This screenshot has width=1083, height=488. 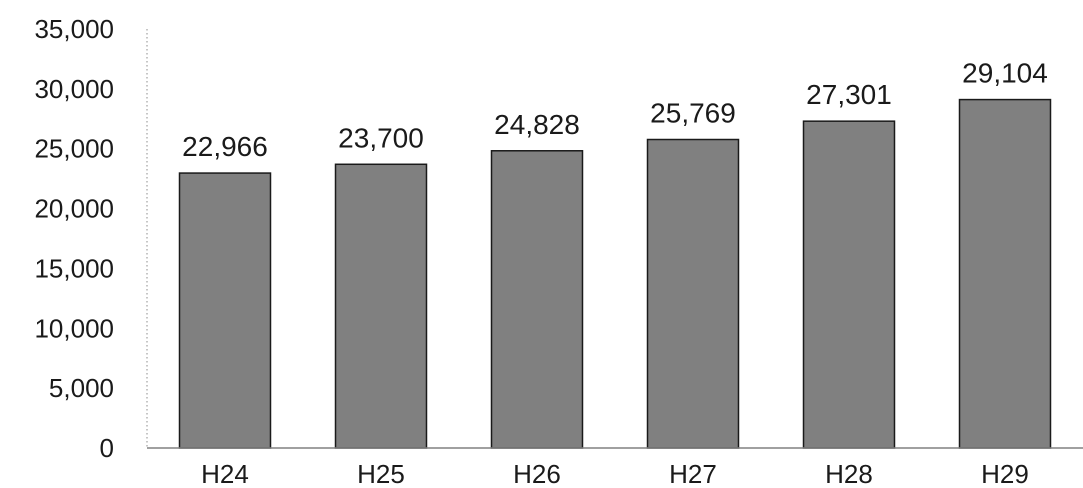 What do you see at coordinates (381, 306) in the screenshot?
I see `bar-h25` at bounding box center [381, 306].